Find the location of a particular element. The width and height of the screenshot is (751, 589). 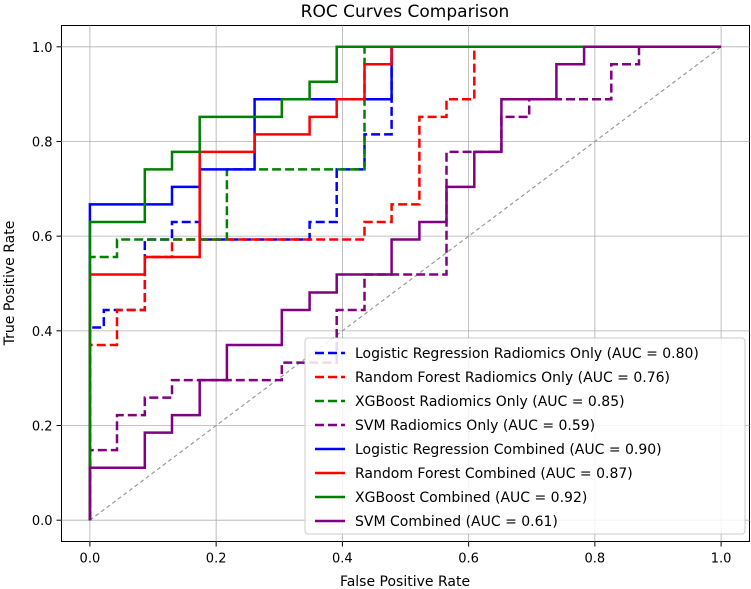

y-tick-label: 0.8 is located at coordinates (42, 142).